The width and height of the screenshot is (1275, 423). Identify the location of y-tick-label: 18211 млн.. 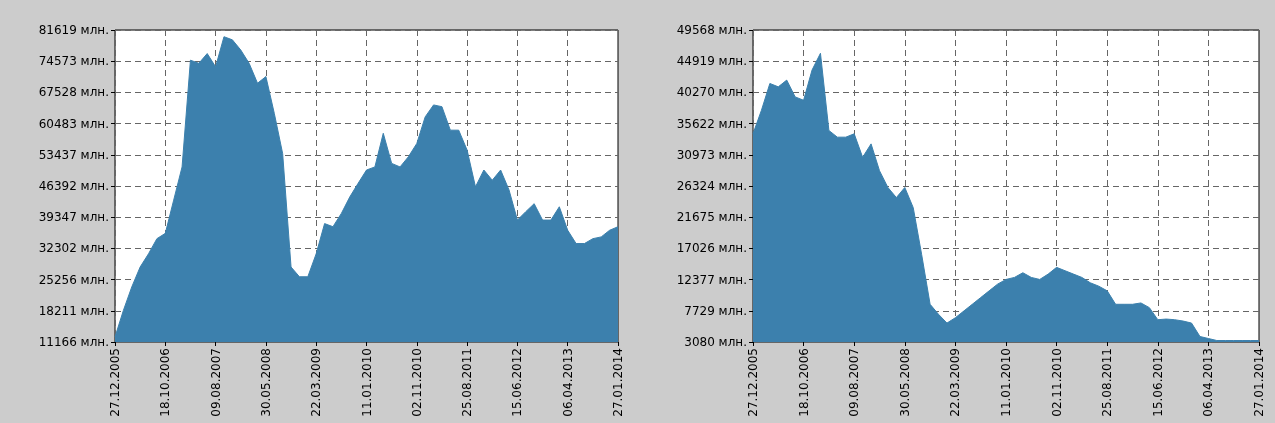
(73, 310).